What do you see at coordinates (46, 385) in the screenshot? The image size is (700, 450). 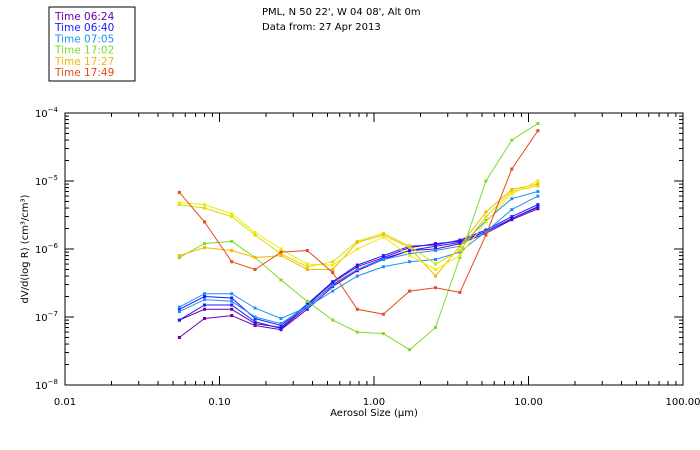 I see `y-tick-label: 10⁻⁸` at bounding box center [46, 385].